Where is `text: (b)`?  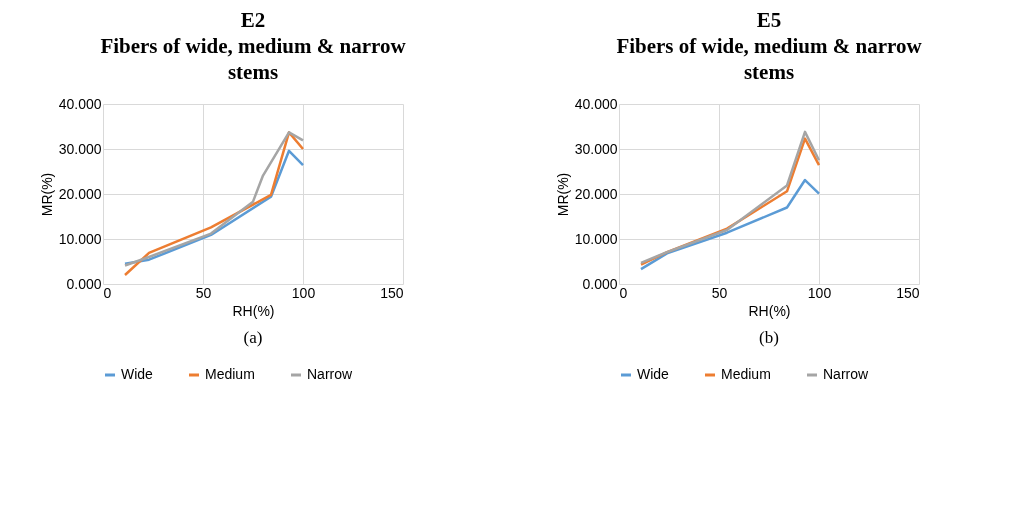 text: (b) is located at coordinates (769, 337).